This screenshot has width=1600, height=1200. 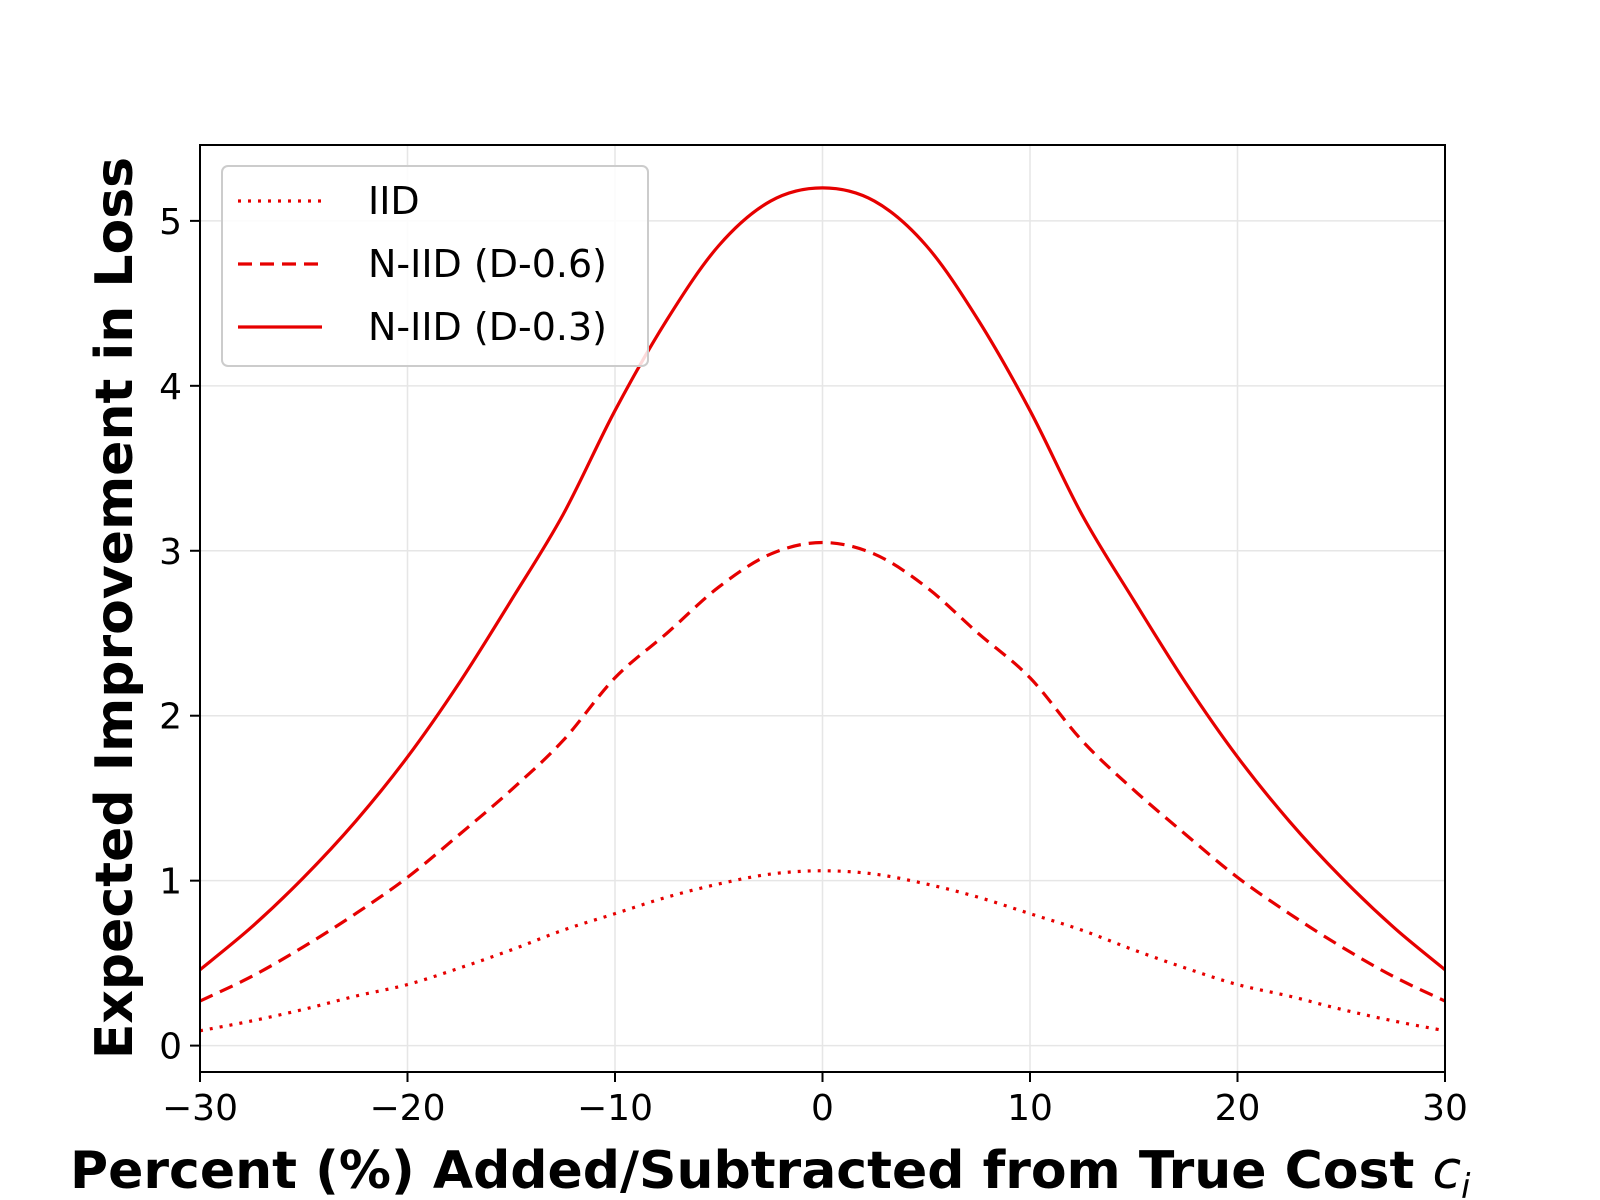 What do you see at coordinates (170, 222) in the screenshot?
I see `y-tick-label: 5` at bounding box center [170, 222].